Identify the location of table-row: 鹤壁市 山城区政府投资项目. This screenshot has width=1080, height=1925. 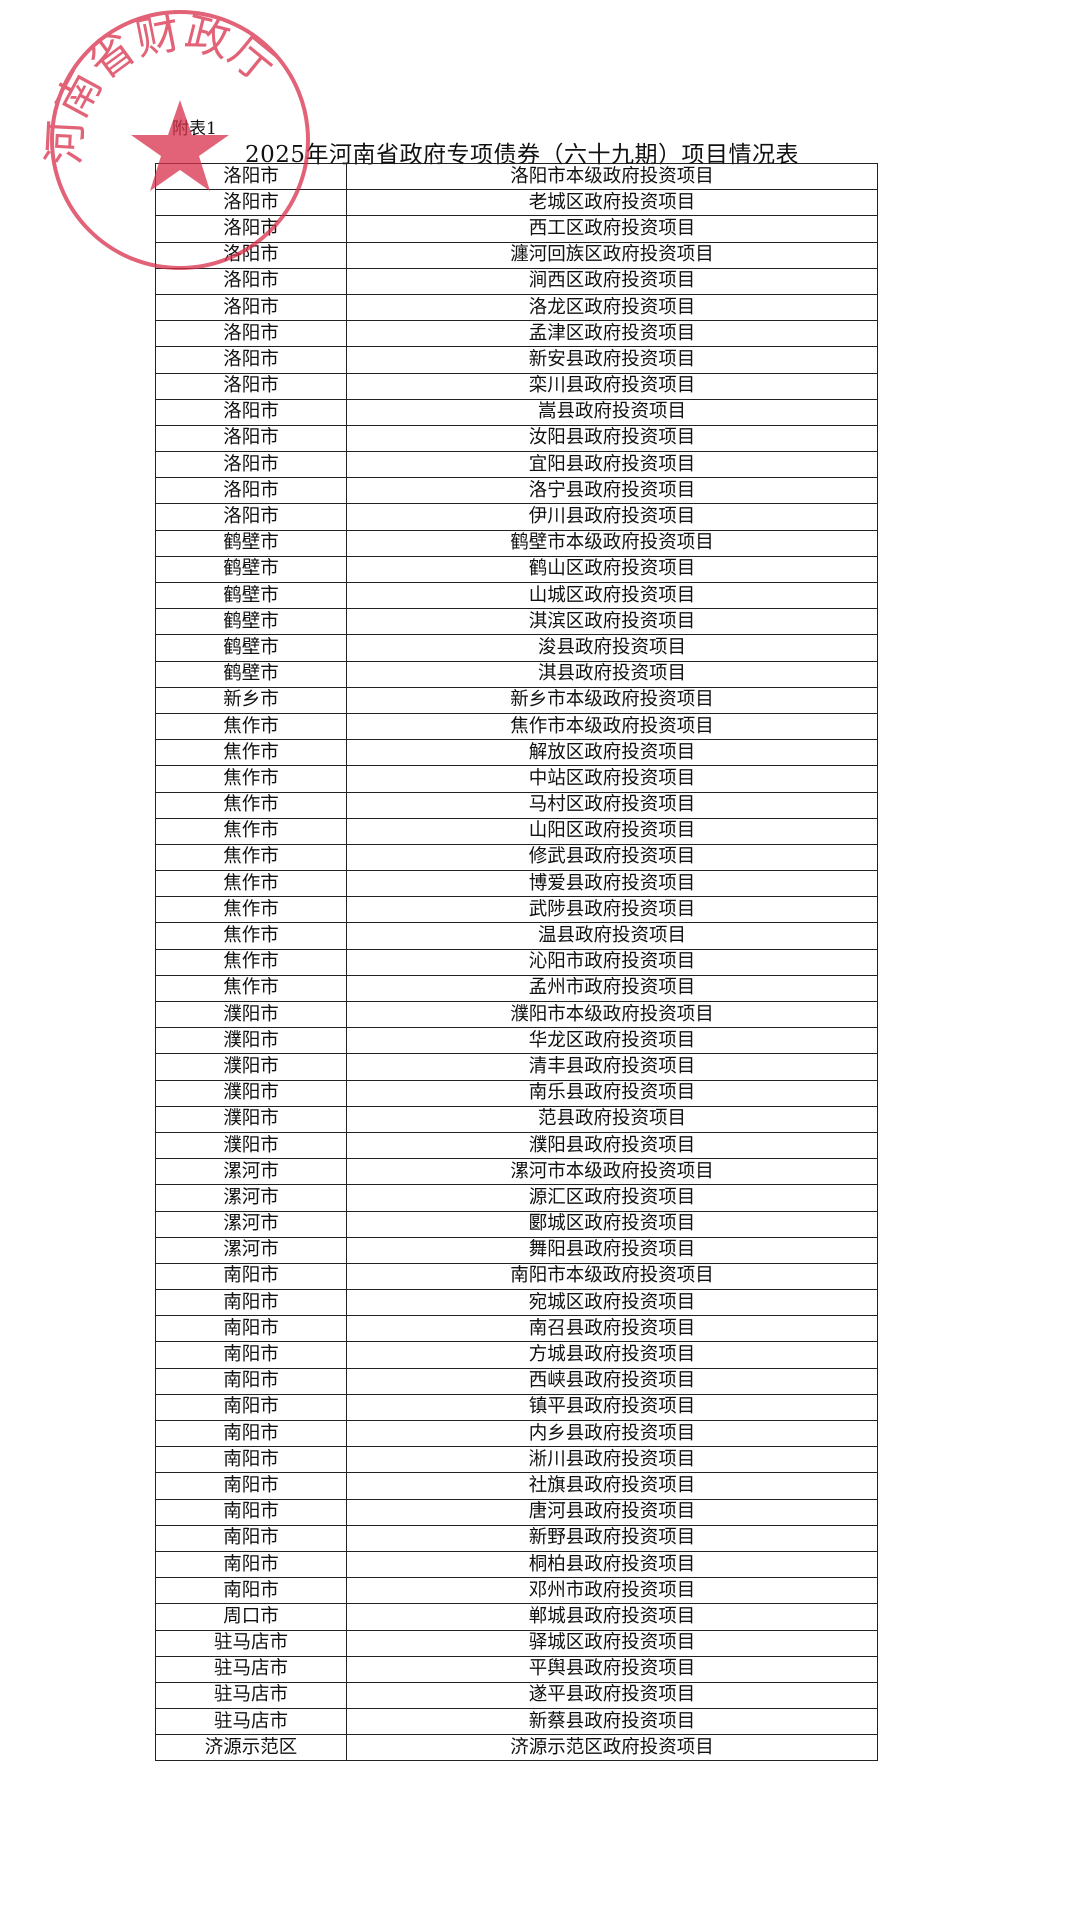
(516, 595).